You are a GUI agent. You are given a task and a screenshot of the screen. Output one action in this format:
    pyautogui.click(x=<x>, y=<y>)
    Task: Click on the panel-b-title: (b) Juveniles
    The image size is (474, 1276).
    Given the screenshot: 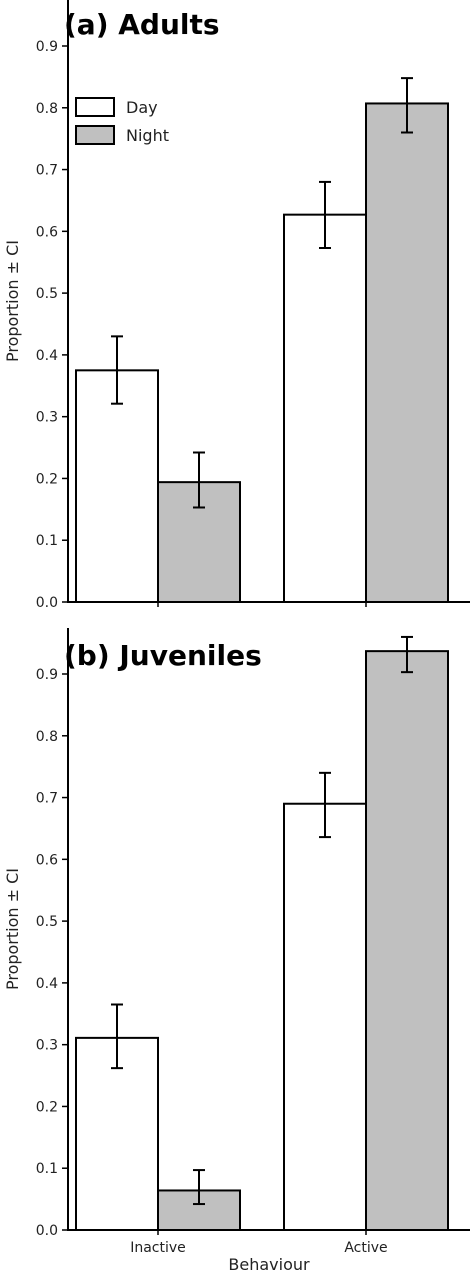 What is the action you would take?
    pyautogui.click(x=163, y=655)
    